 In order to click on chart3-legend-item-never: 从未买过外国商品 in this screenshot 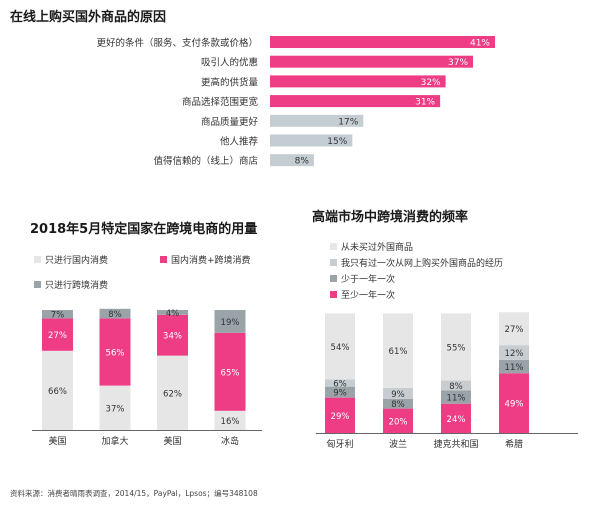, I will do `click(371, 246)`.